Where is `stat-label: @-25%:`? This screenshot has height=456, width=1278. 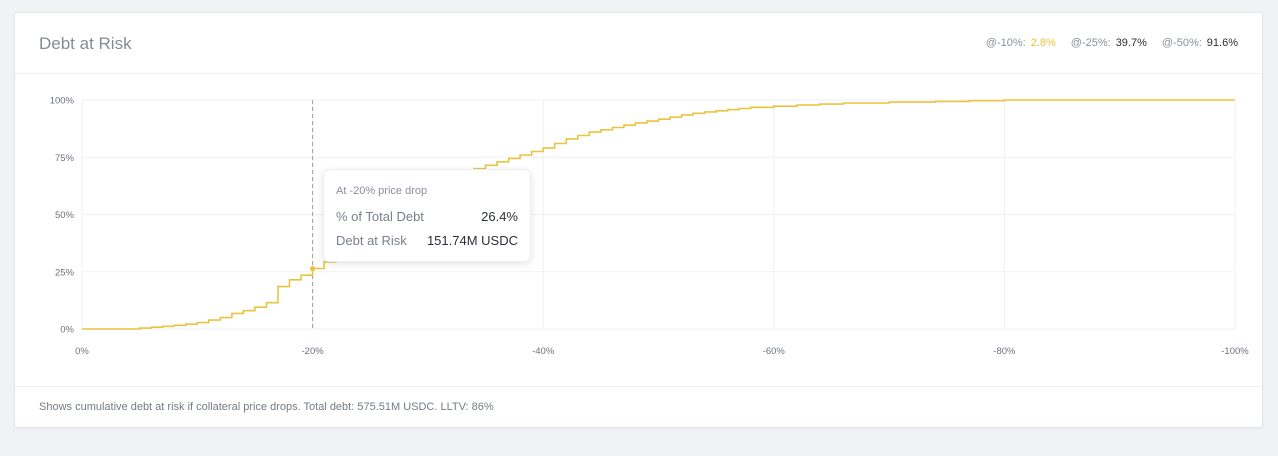
stat-label: @-25%: is located at coordinates (1090, 43).